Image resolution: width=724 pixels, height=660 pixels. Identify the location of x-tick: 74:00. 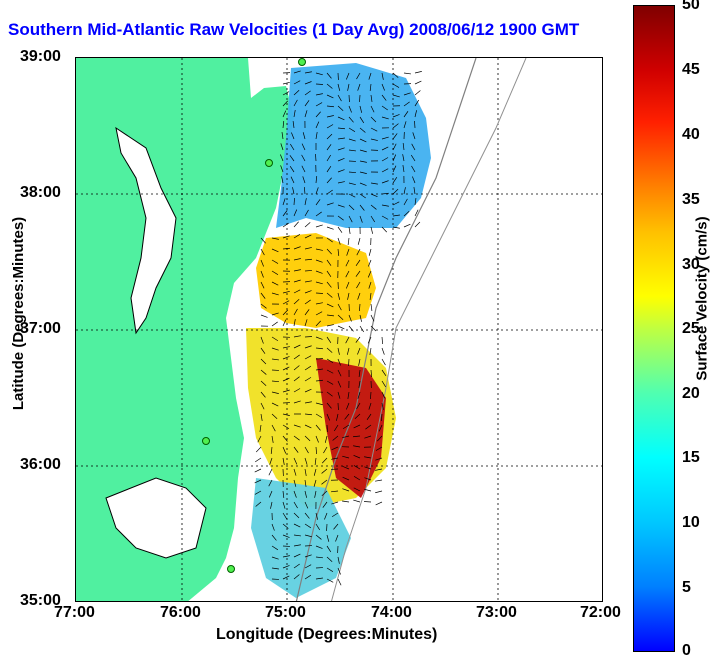
(391, 613).